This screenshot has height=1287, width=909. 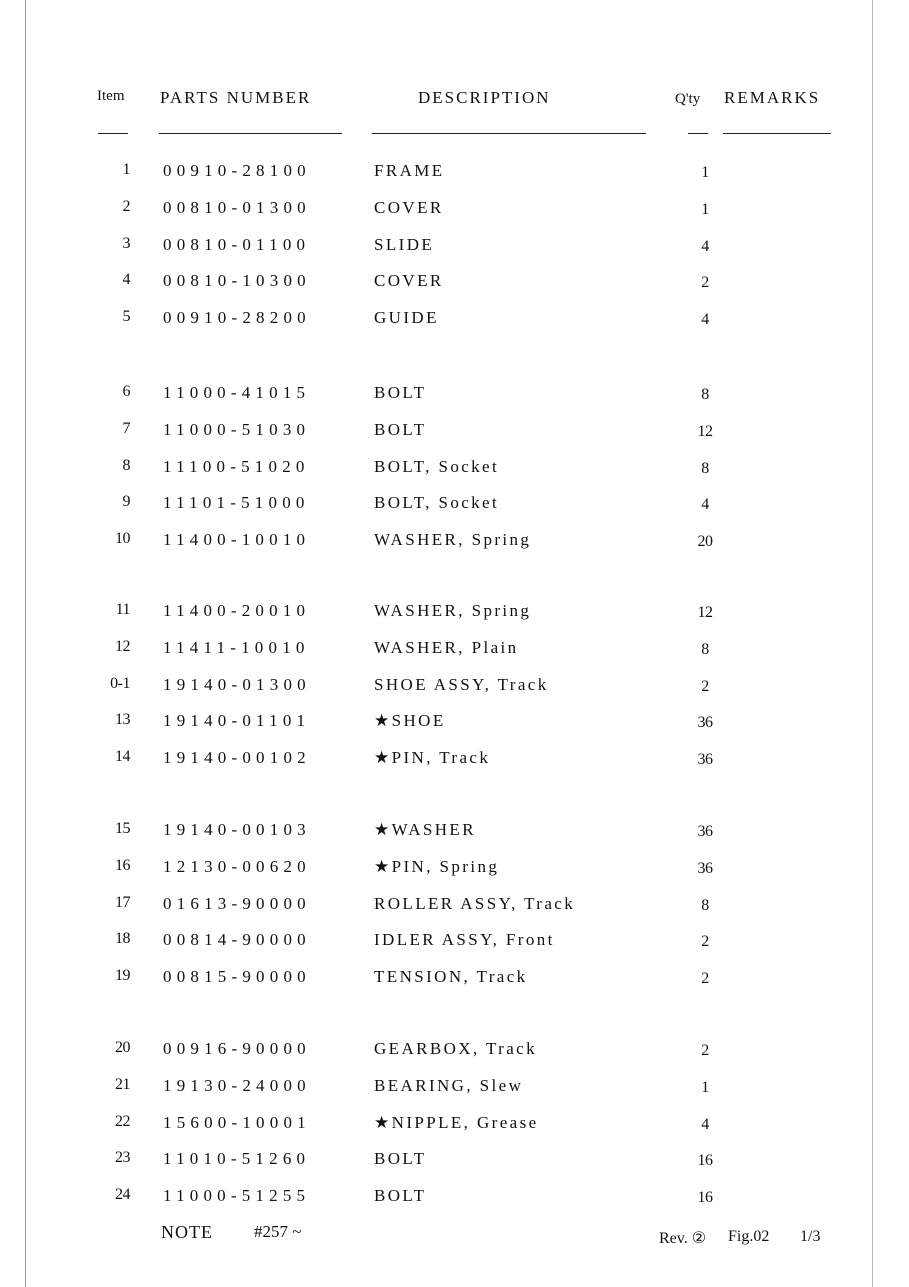 What do you see at coordinates (410, 721) in the screenshot?
I see `part-description: ★SHOE` at bounding box center [410, 721].